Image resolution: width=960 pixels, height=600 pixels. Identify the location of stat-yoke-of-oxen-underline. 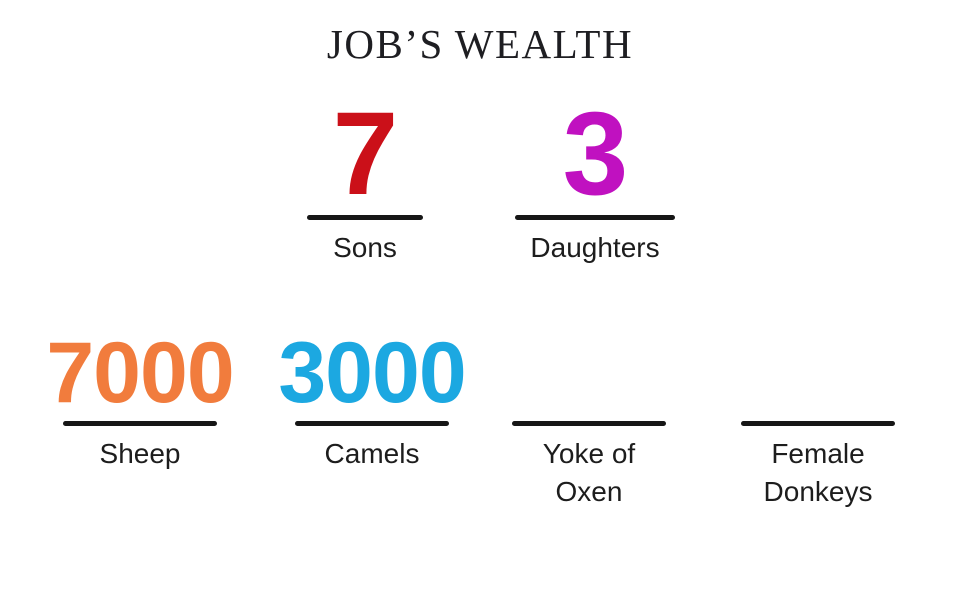
(589, 423).